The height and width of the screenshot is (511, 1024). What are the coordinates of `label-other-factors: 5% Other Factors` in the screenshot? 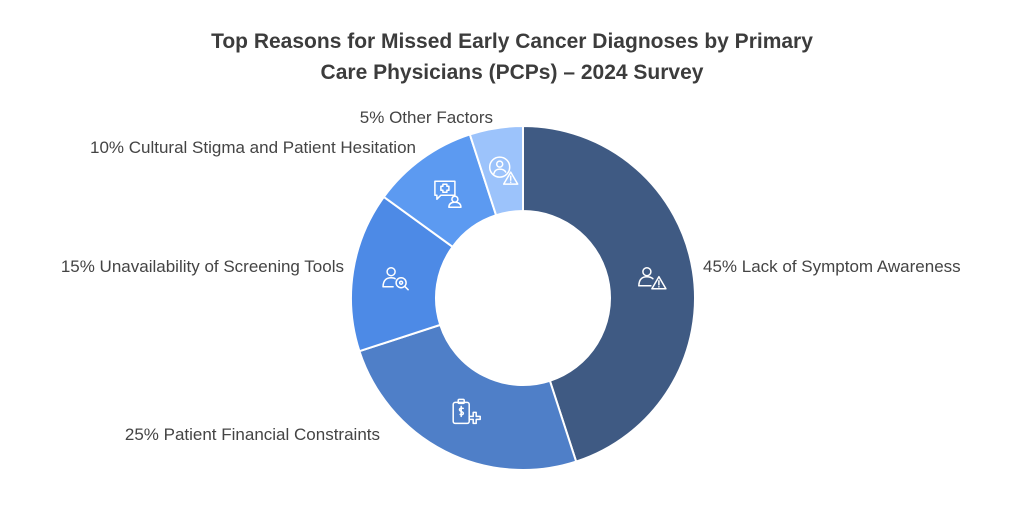 It's located at (426, 117).